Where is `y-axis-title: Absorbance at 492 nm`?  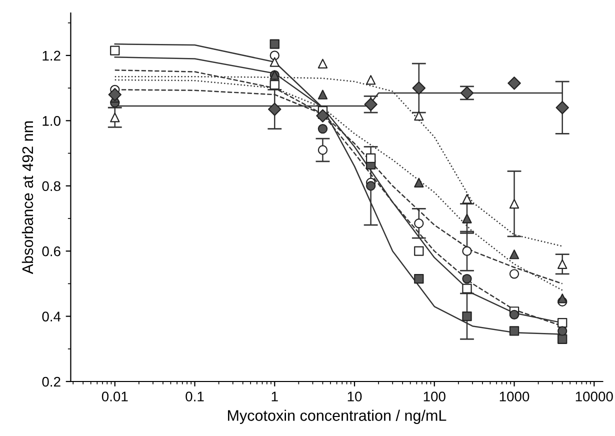 y-axis-title: Absorbance at 492 nm is located at coordinates (28, 197).